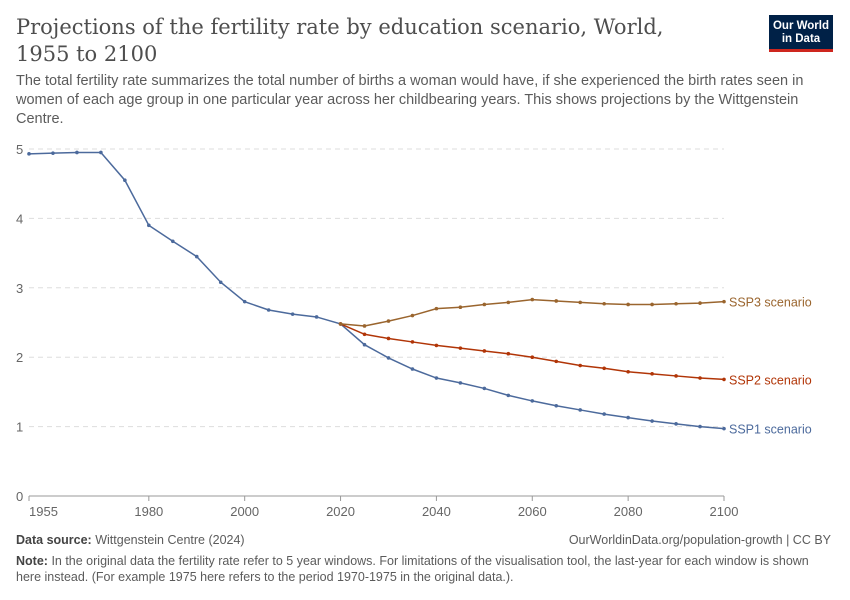  Describe the element at coordinates (244, 511) in the screenshot. I see `x-tick-label: 2000` at that location.